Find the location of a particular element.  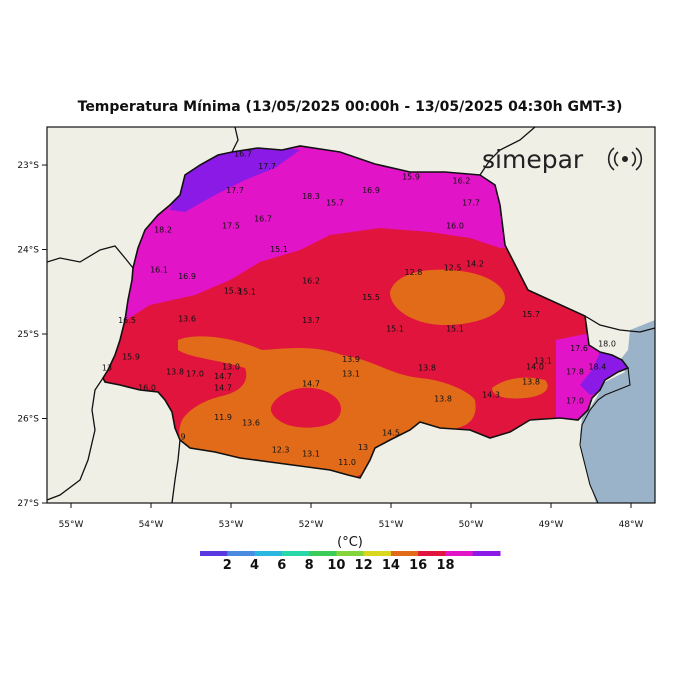

station-value: 15.9 is located at coordinates (131, 356).